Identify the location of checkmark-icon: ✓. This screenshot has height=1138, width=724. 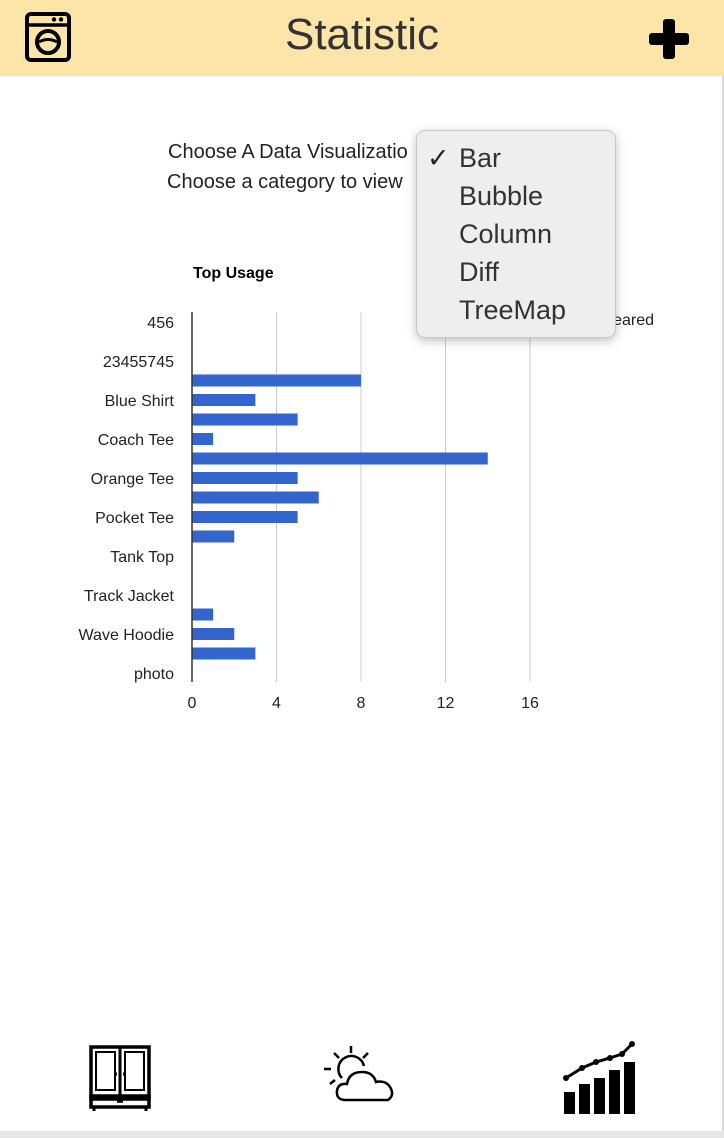
(438, 158).